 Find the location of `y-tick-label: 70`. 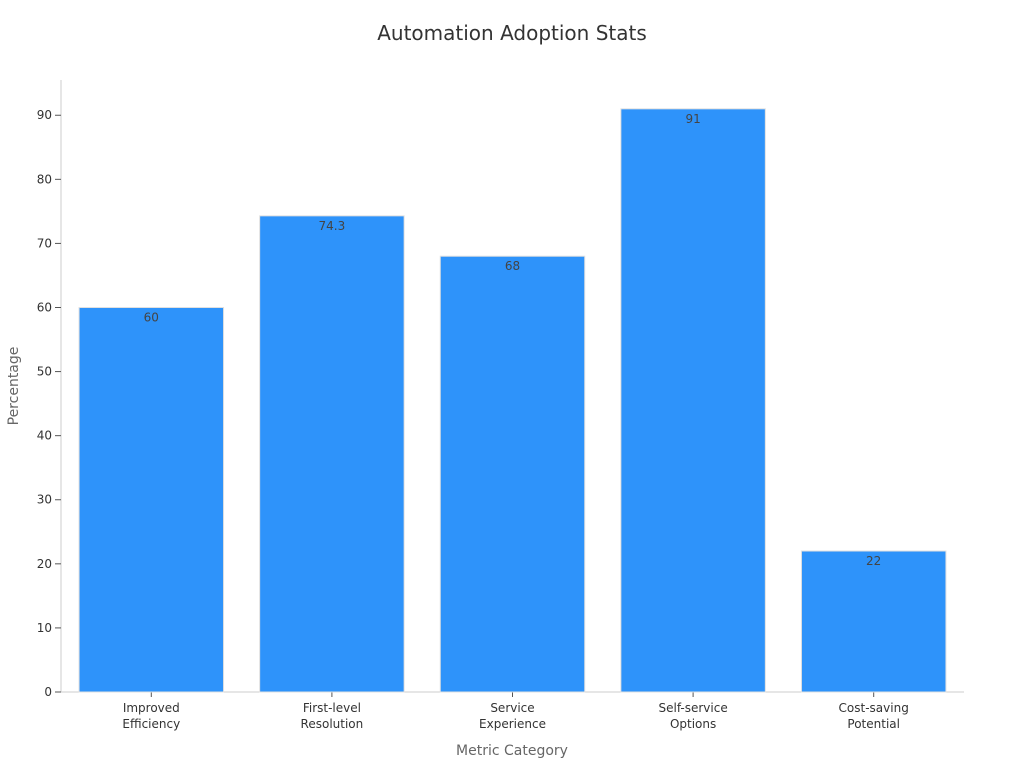

y-tick-label: 70 is located at coordinates (44, 243).